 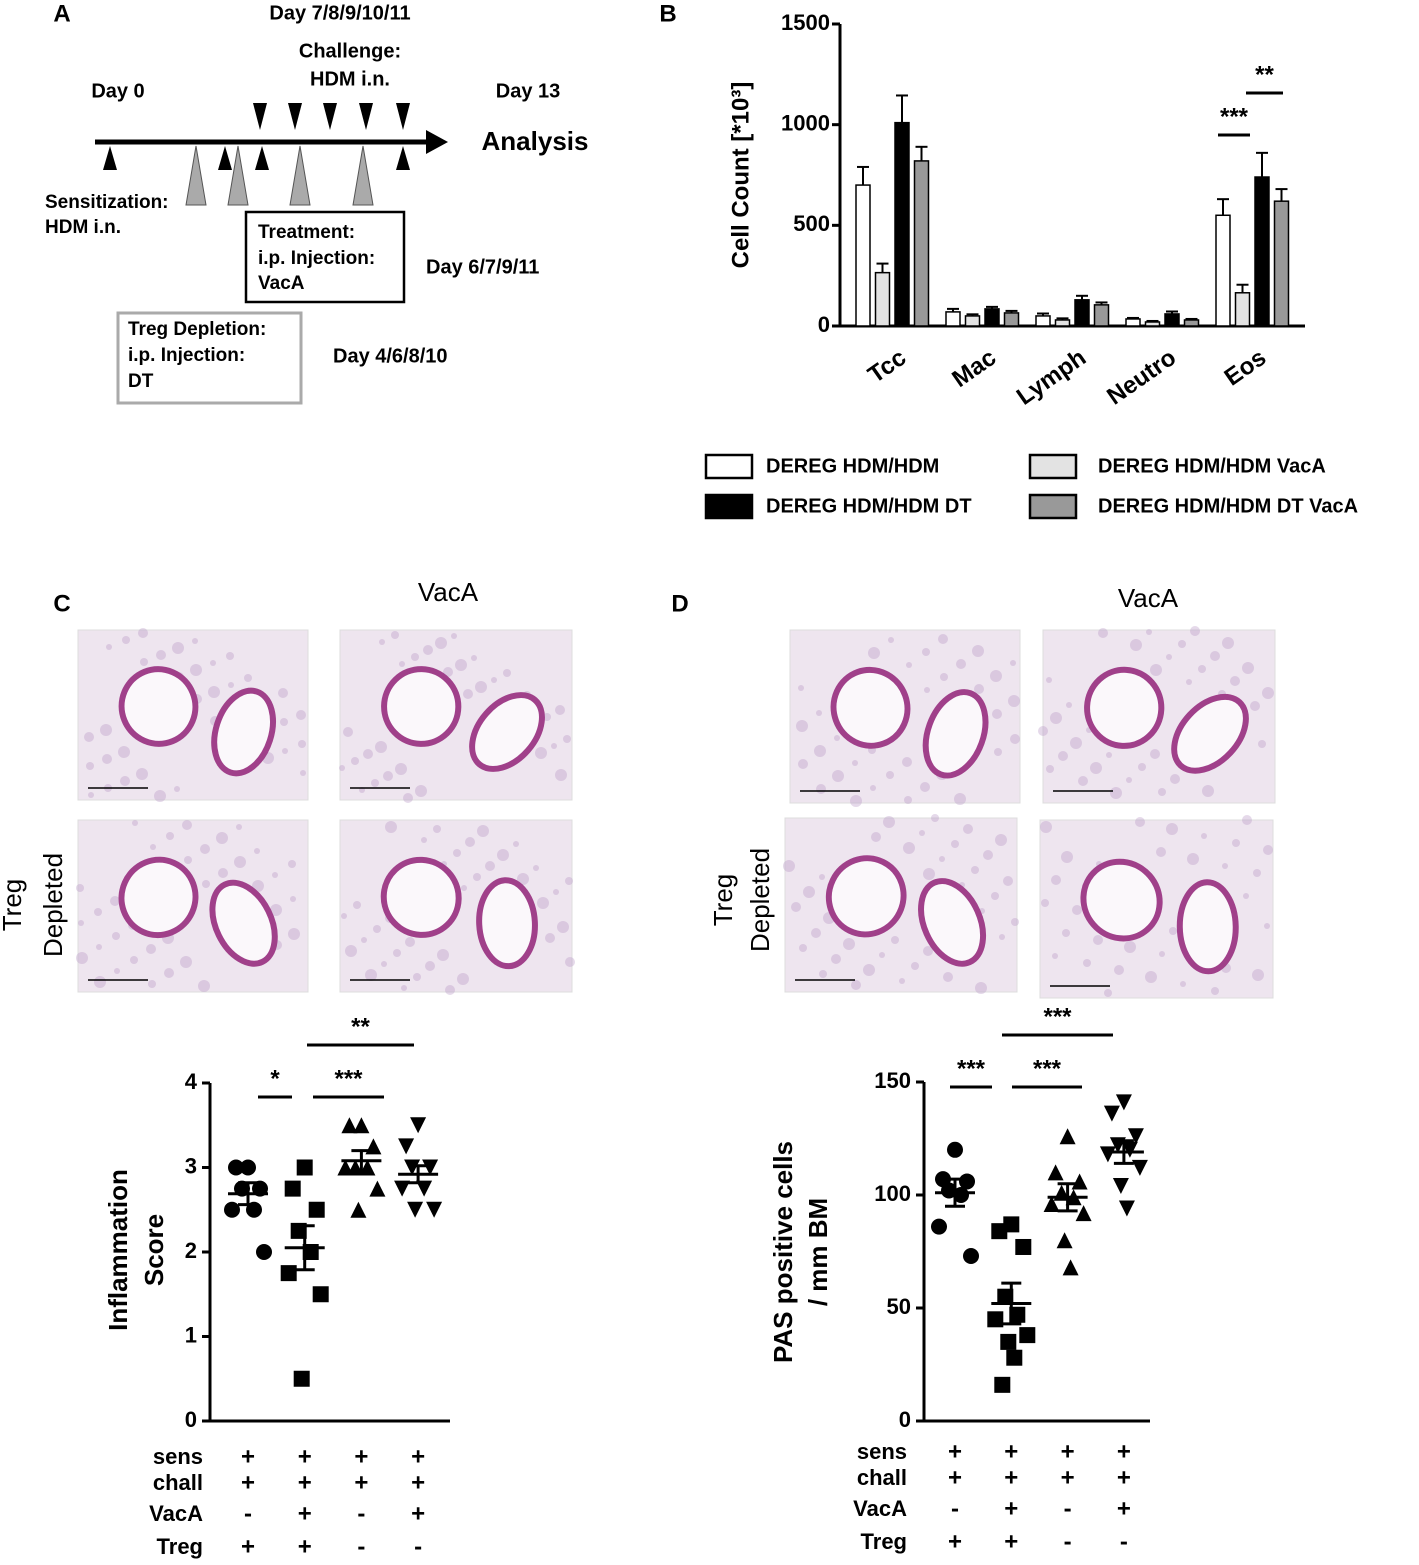 What do you see at coordinates (887, 366) in the screenshot?
I see `x-tick-label: Tcc` at bounding box center [887, 366].